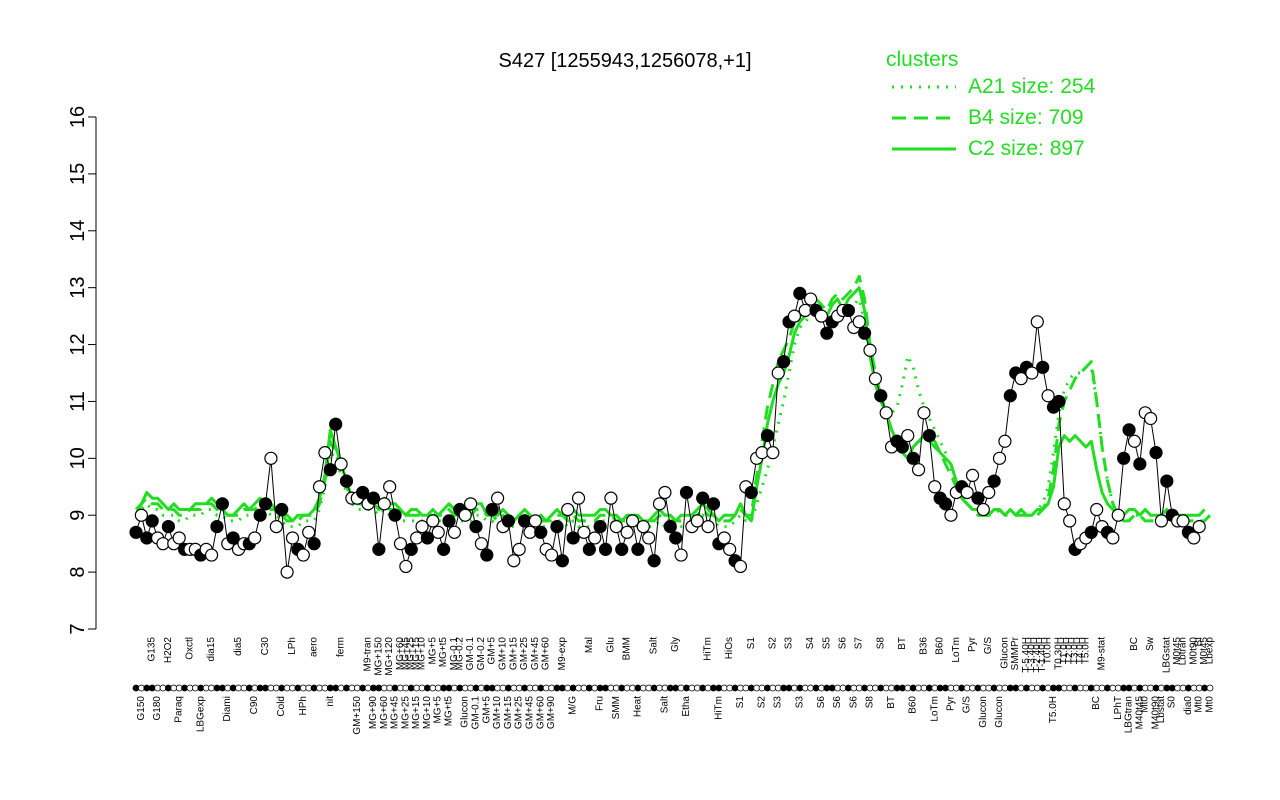  What do you see at coordinates (1031, 655) in the screenshot?
I see `x-tick-label: T-3.40H` at bounding box center [1031, 655].